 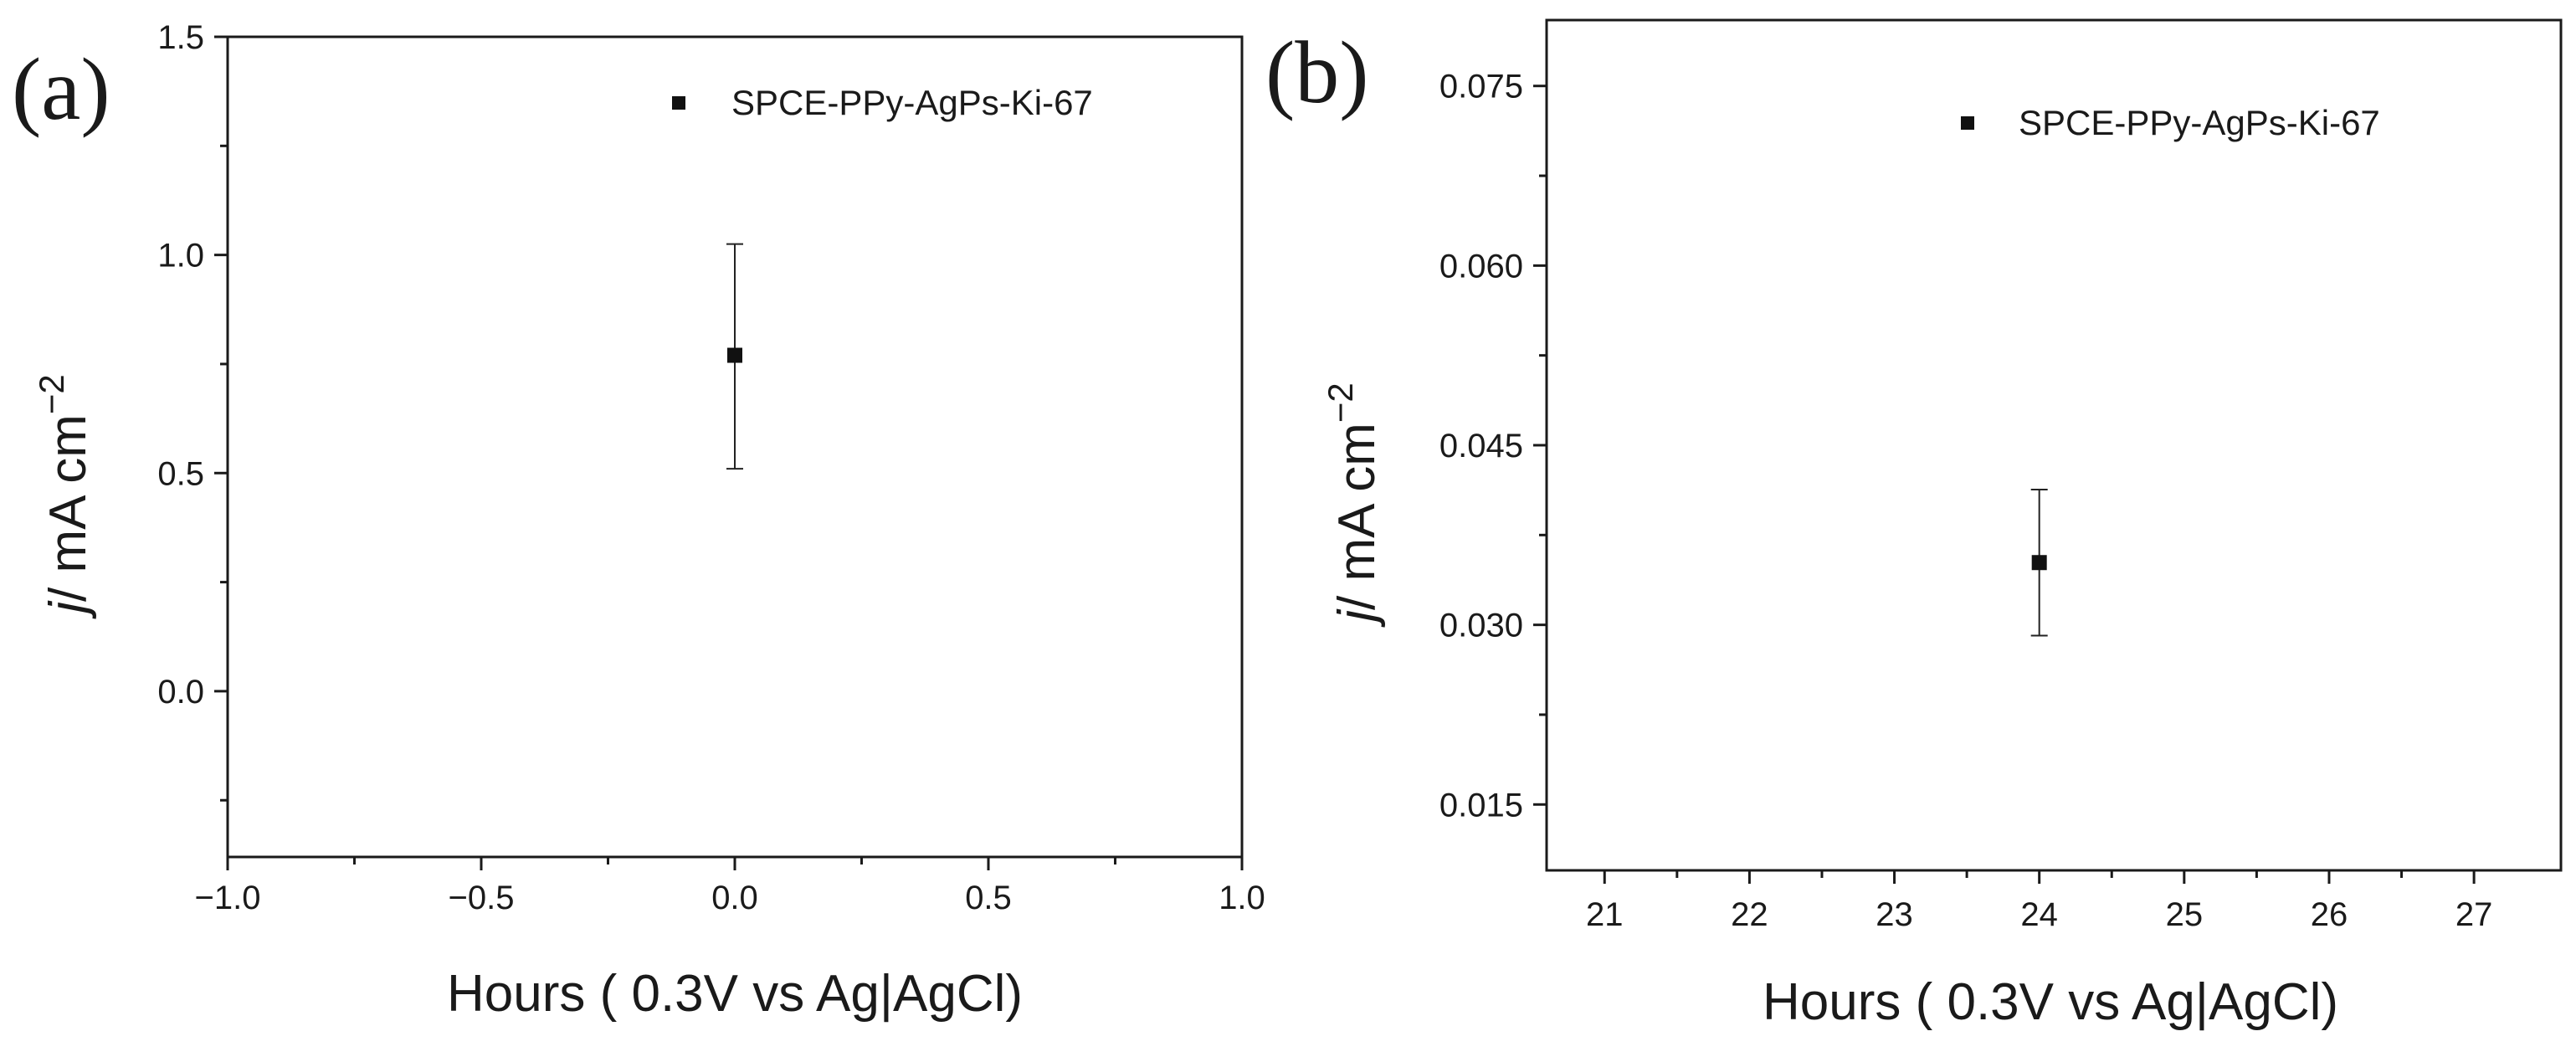 I want to click on panel-a-legend: SPCE-PPy-AgPs-Ki-67, so click(x=882, y=102).